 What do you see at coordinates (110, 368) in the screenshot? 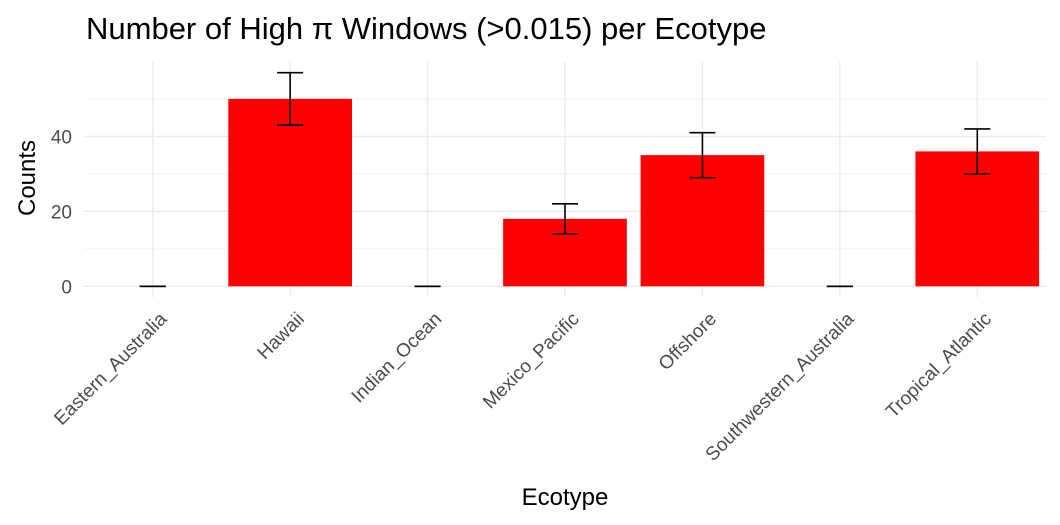
I see `x-tick-label: Eastern_Australia` at bounding box center [110, 368].